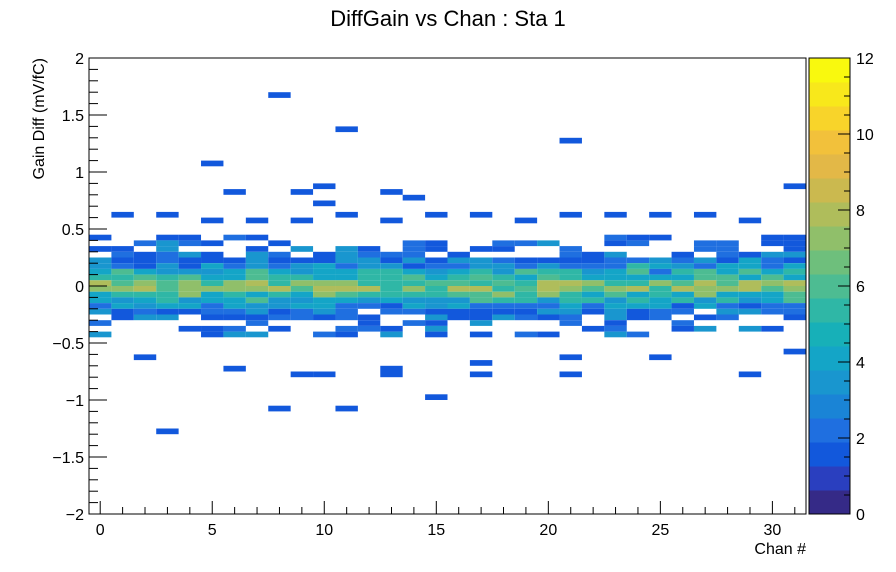  Describe the element at coordinates (448, 18) in the screenshot. I see `chart-title: DiffGain vs Chan : Sta 1` at that location.